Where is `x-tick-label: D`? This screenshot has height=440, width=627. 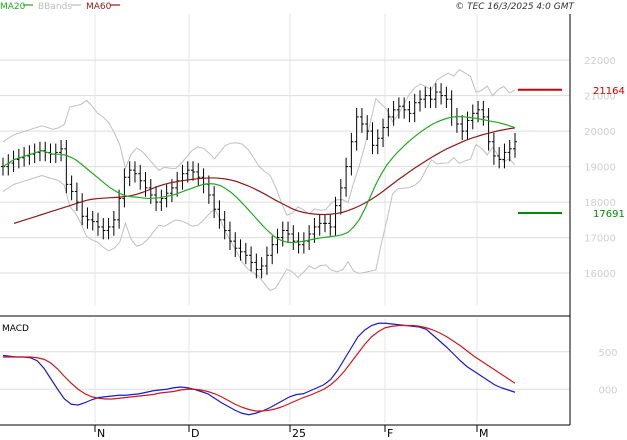 x-tick-label: D is located at coordinates (195, 433).